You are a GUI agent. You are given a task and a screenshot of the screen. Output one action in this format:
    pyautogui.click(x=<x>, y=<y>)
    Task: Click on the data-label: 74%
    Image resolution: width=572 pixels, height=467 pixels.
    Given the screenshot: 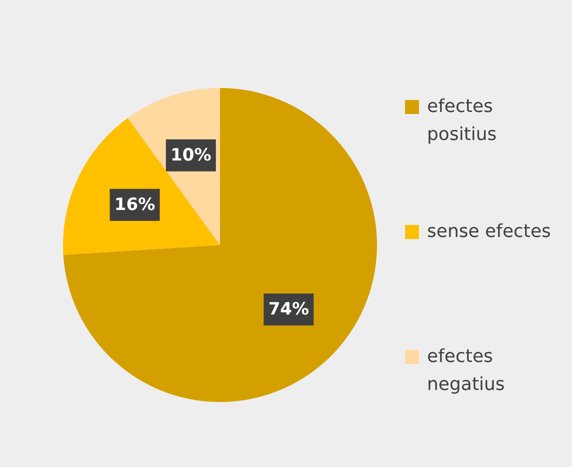 What is the action you would take?
    pyautogui.click(x=289, y=309)
    